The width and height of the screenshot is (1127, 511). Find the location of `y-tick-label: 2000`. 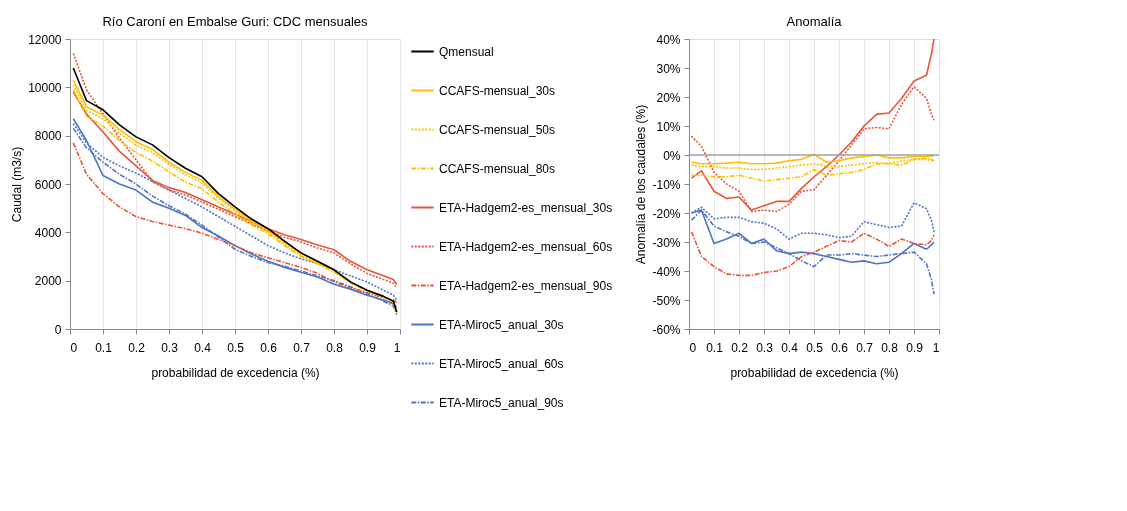

y-tick-label: 2000 is located at coordinates (48, 281).